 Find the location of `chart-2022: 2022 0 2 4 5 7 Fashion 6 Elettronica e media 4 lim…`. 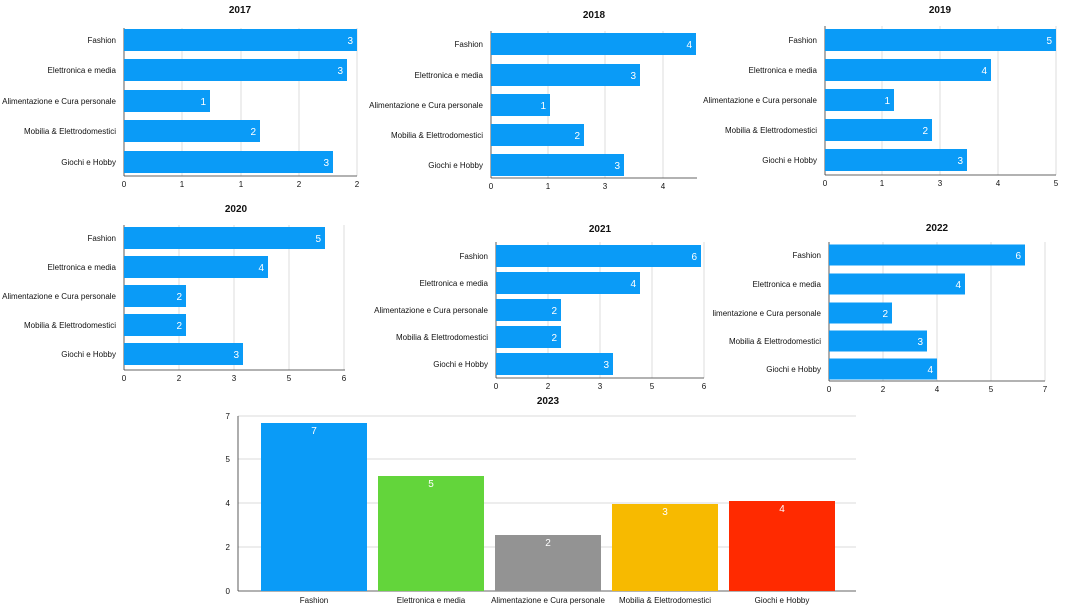

chart-2022: 2022 0 2 4 5 7 Fashion 6 Elettronica e media 4 lim… is located at coordinates (879, 308).